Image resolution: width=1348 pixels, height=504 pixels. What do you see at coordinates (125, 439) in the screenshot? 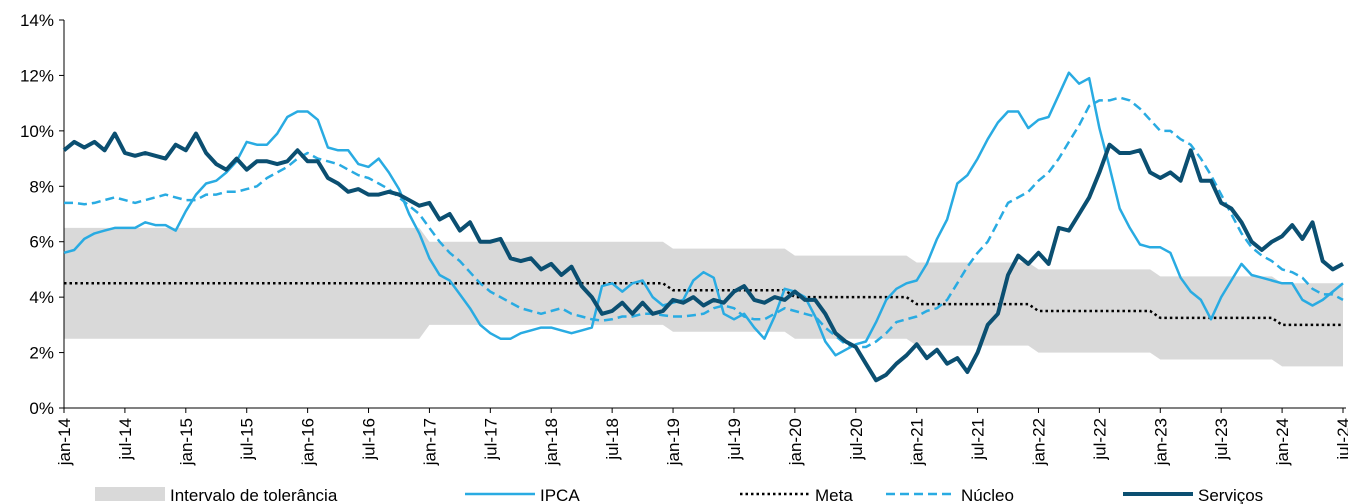
I see `x-tick-label: jul-14` at bounding box center [125, 439].